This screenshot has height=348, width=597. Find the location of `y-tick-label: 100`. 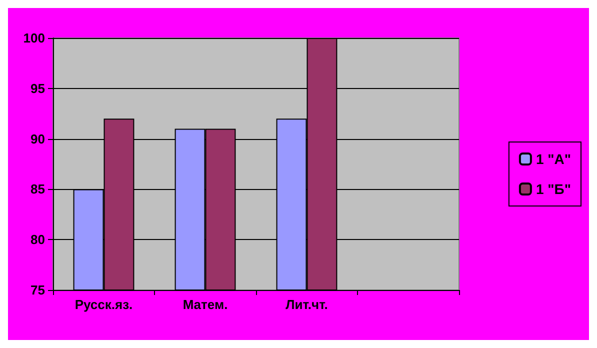

y-tick-label: 100 is located at coordinates (34, 38).